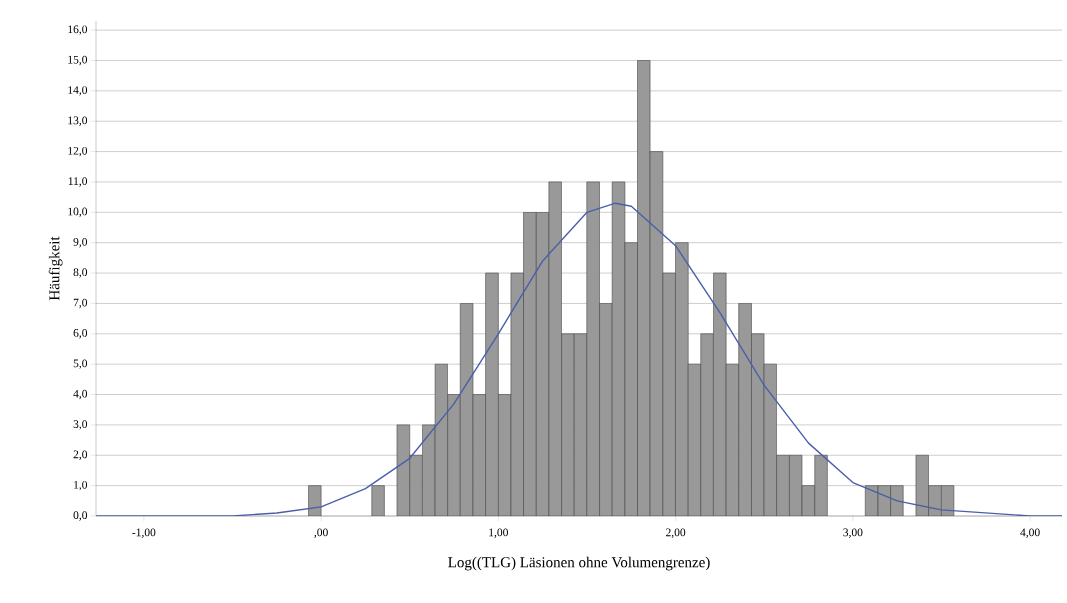 Image resolution: width=1067 pixels, height=603 pixels. I want to click on y-tick-label: 8,0, so click(80, 273).